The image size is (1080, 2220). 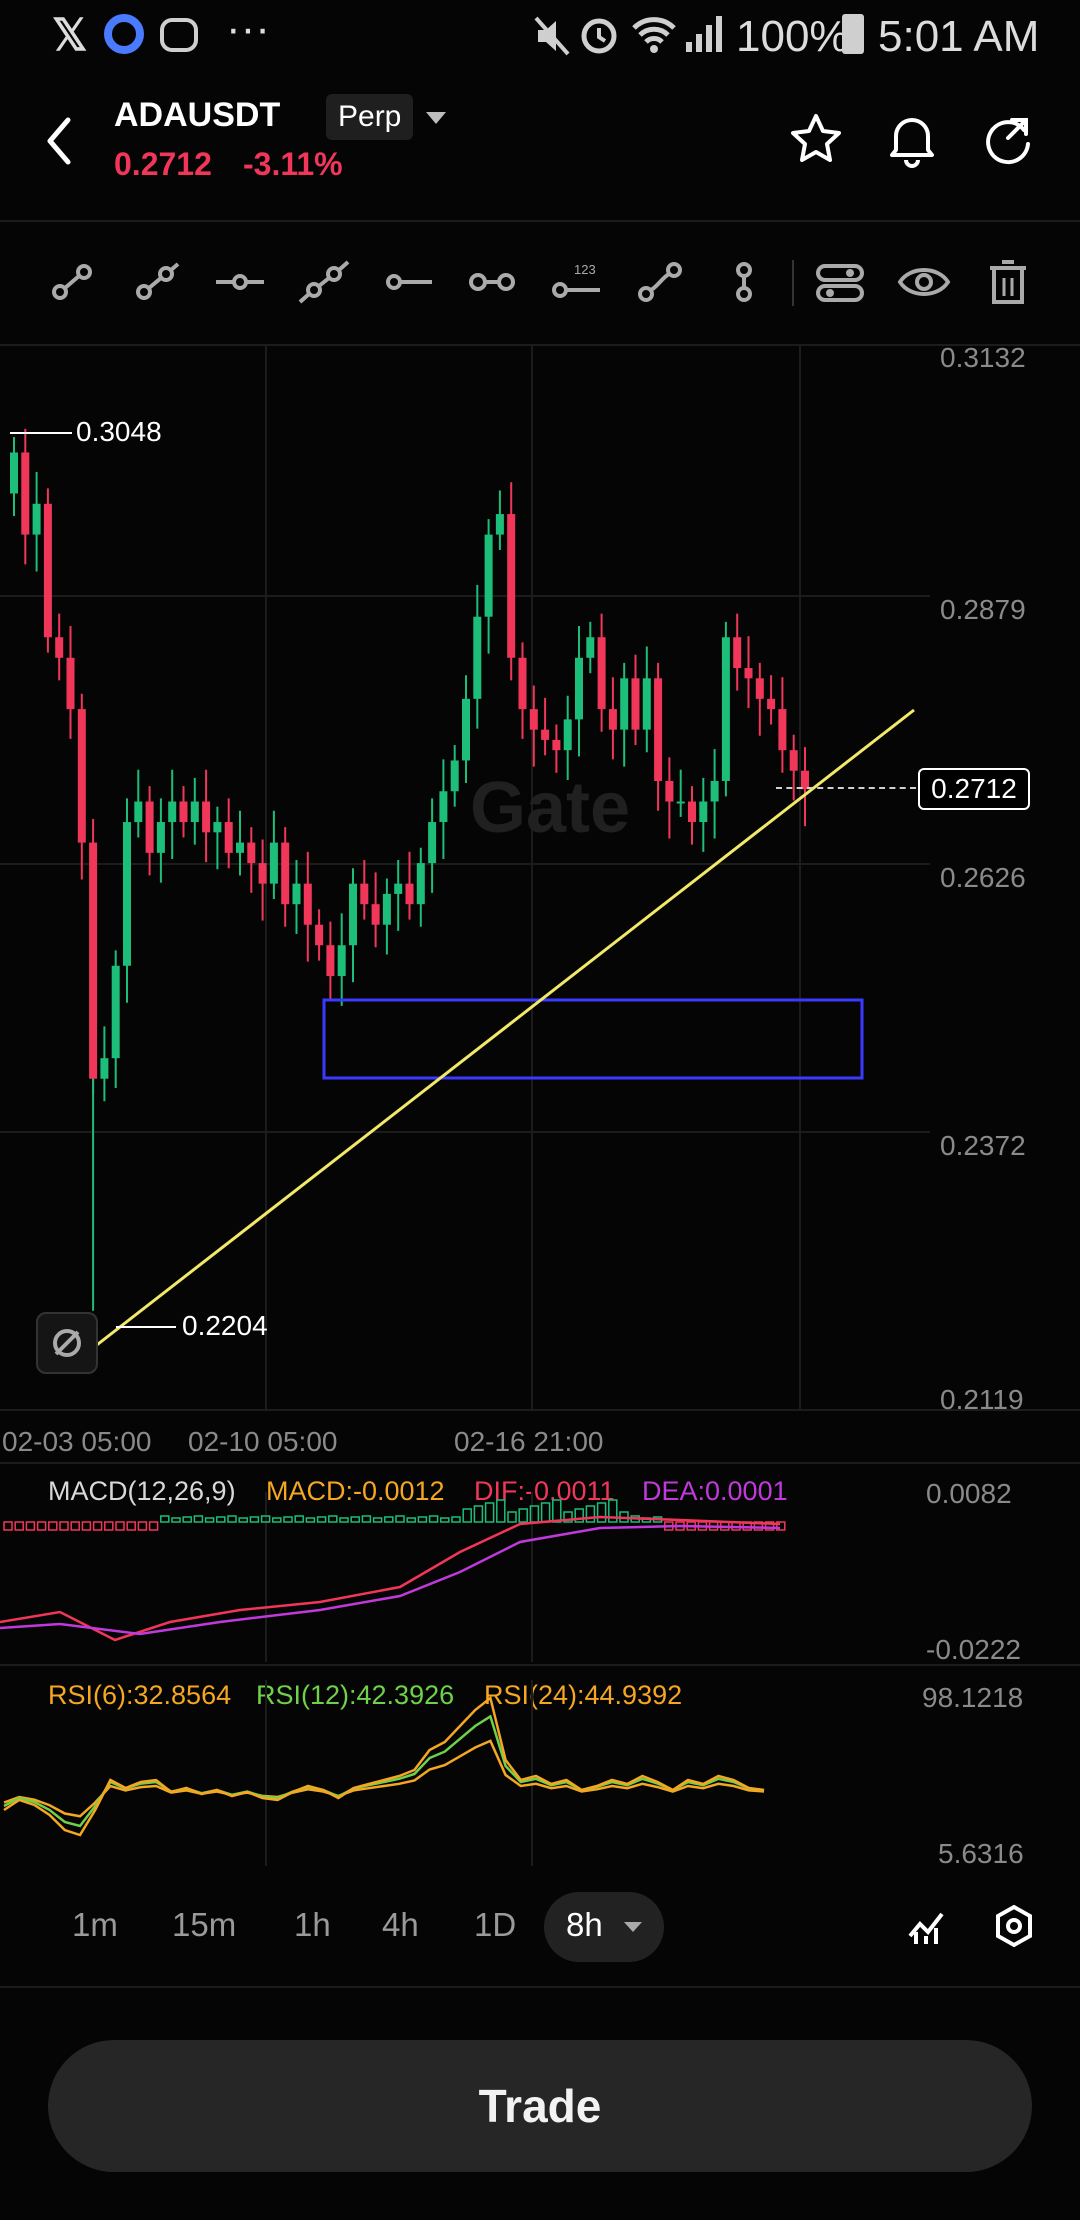 What do you see at coordinates (660, 282) in the screenshot?
I see `segment-tool-icon` at bounding box center [660, 282].